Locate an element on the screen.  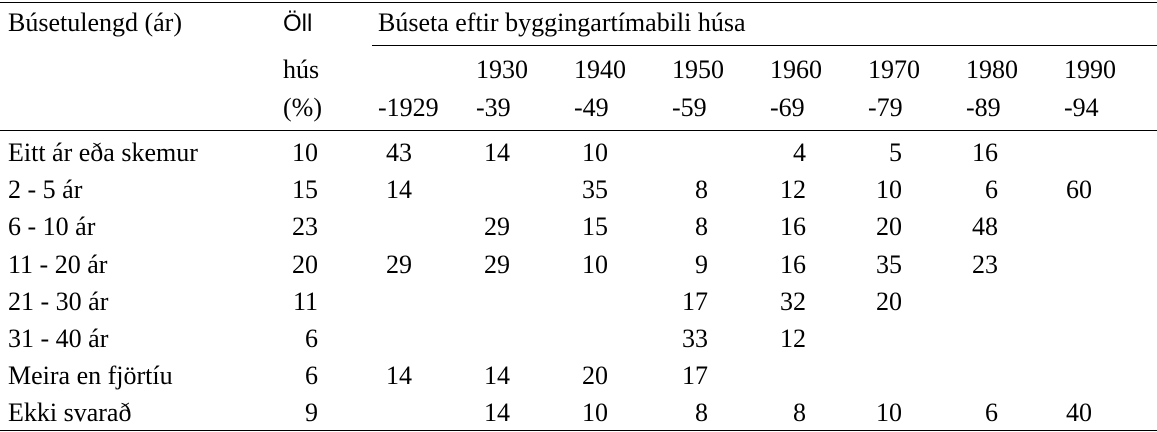
period-value: 43 is located at coordinates (399, 152).